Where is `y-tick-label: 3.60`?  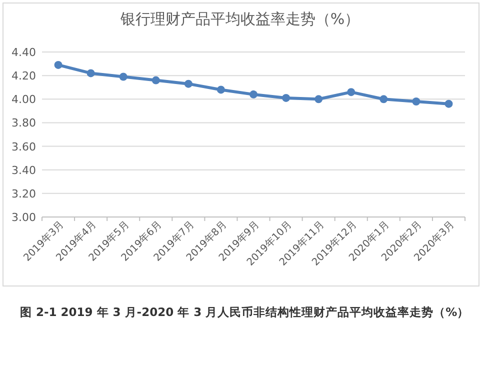
y-tick-label: 3.60 is located at coordinates (24, 147).